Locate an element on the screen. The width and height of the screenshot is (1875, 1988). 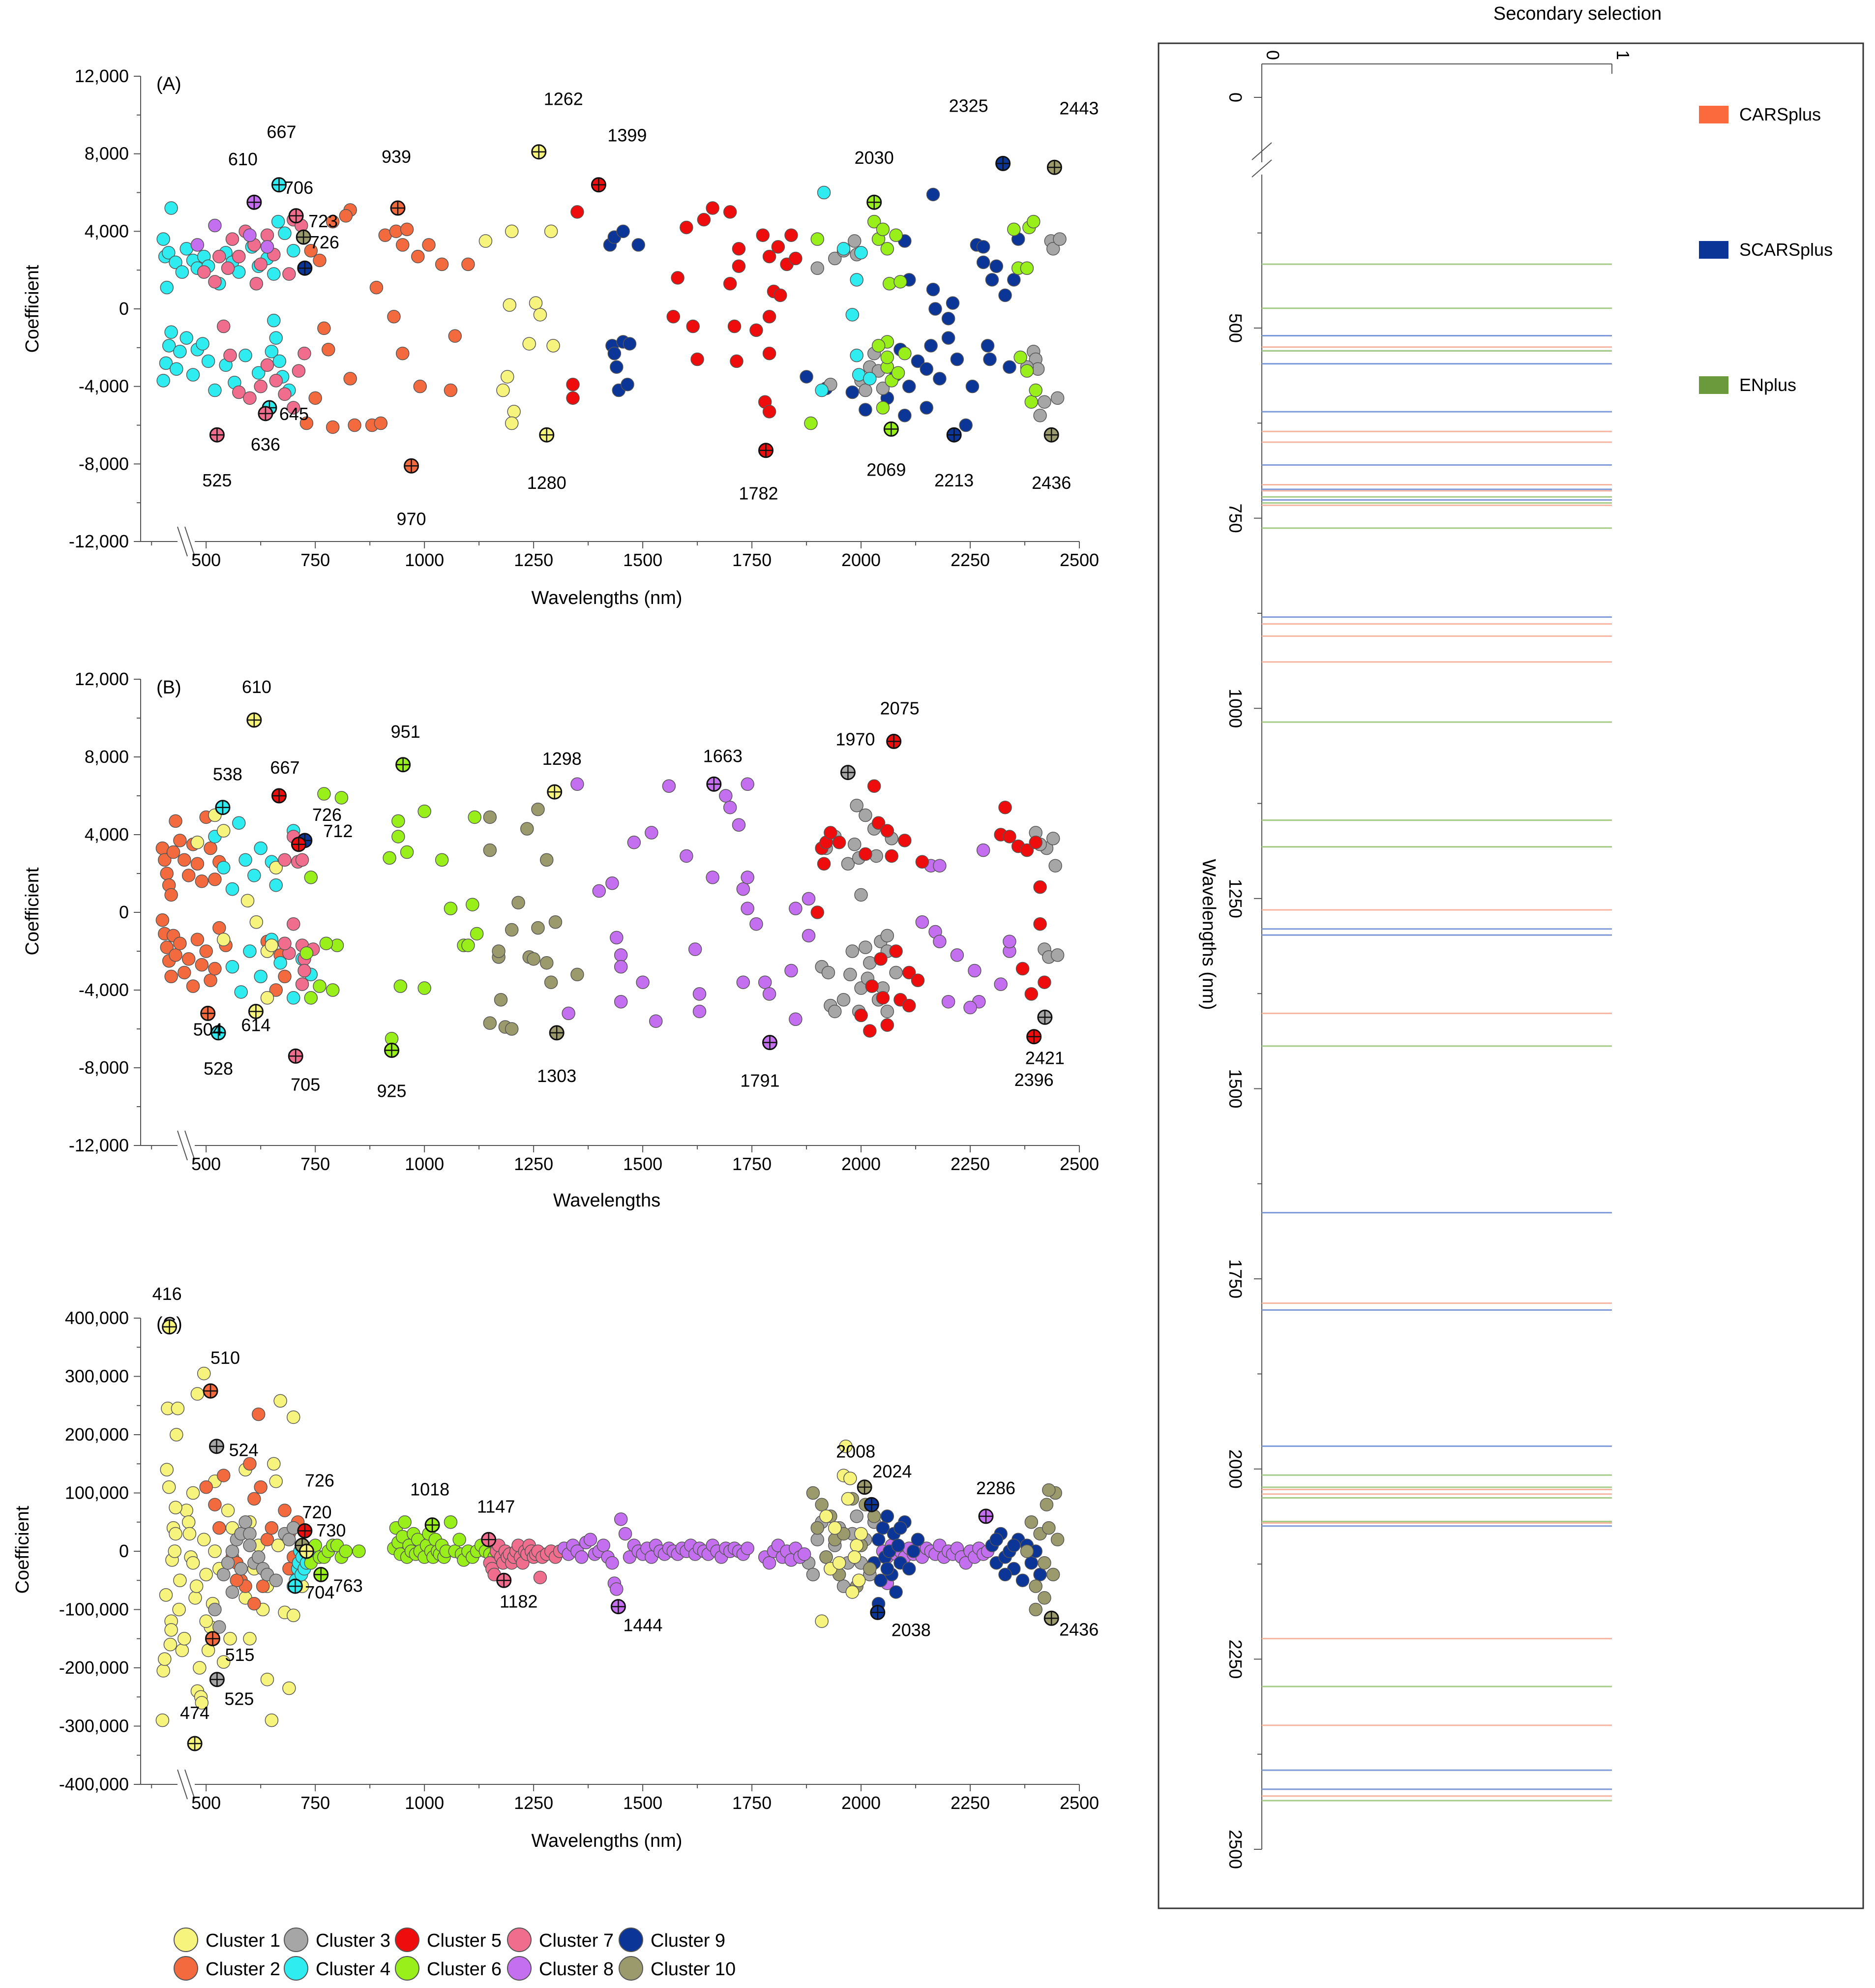
axis-break-mark is located at coordinates (189, 541).